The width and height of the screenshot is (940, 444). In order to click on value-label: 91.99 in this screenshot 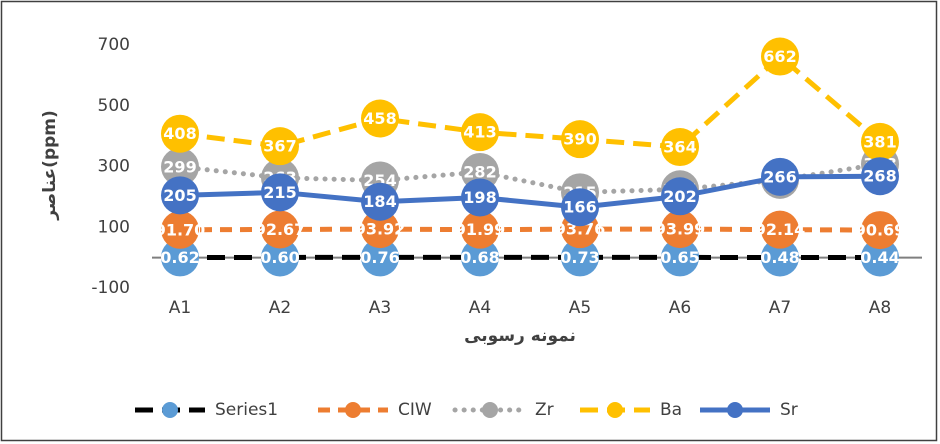, I will do `click(480, 229)`.